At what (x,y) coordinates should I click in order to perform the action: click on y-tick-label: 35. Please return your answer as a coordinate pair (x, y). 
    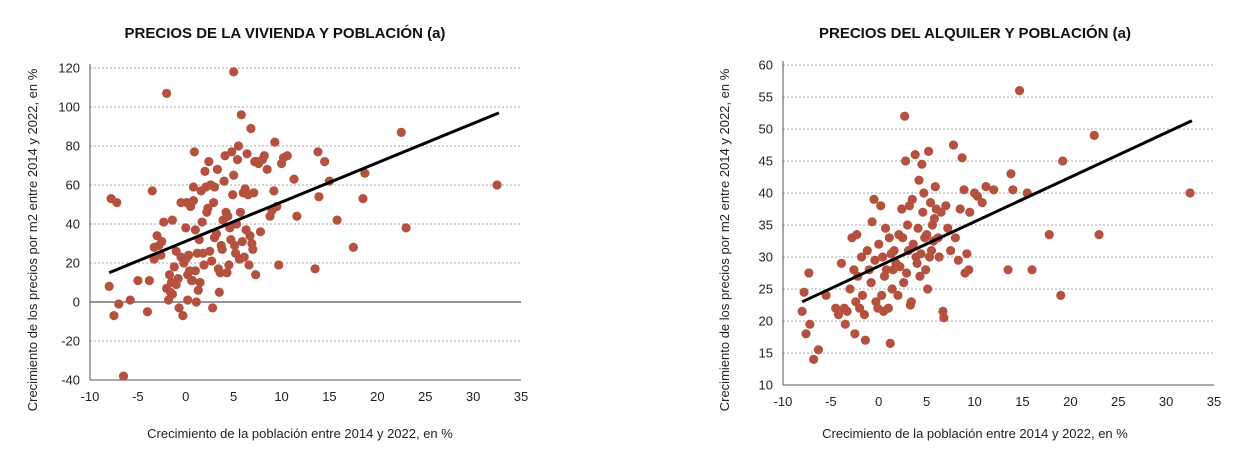
    Looking at the image, I should click on (766, 225).